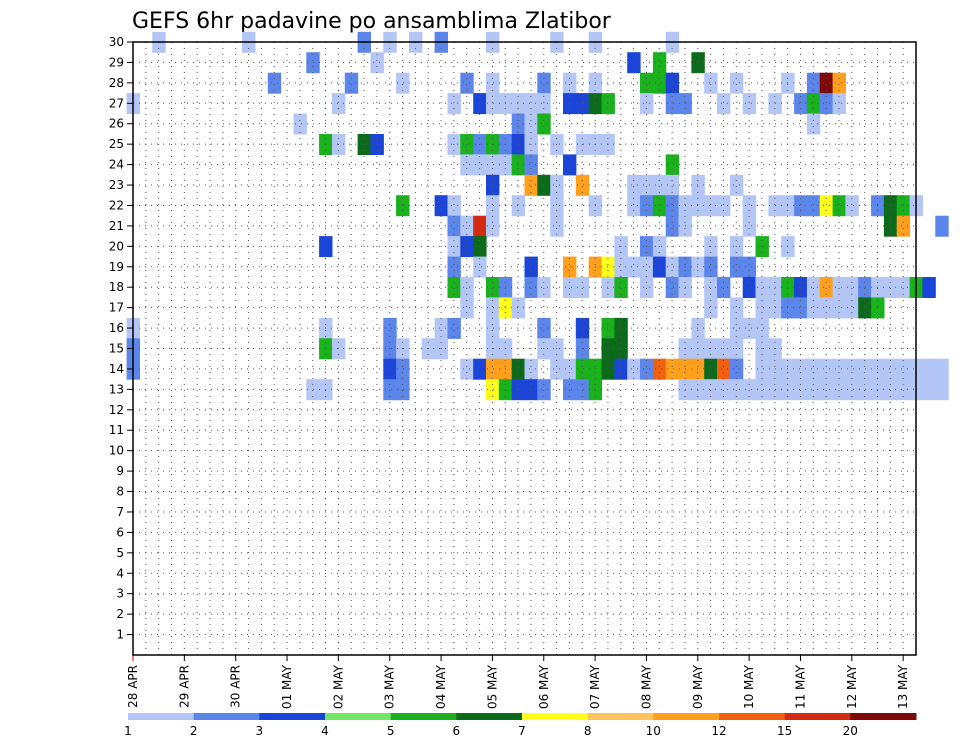 The height and width of the screenshot is (742, 960). Describe the element at coordinates (646, 686) in the screenshot. I see `x-tick-label: 08 MAY` at that location.